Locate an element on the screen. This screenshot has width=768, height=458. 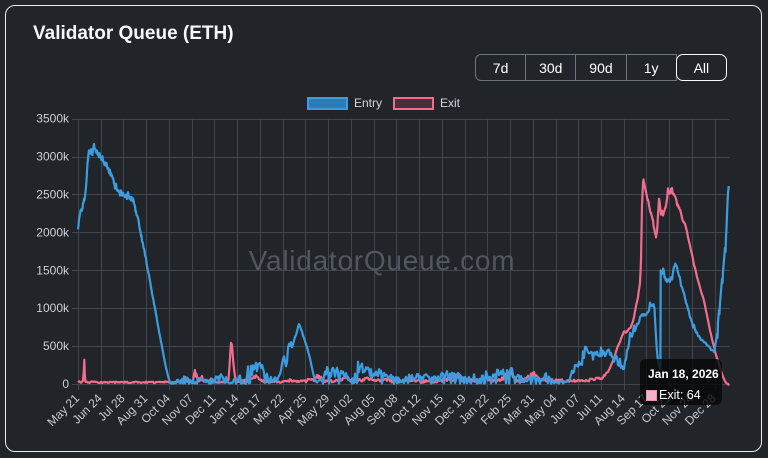
svg-text: 0 is located at coordinates (65, 384).